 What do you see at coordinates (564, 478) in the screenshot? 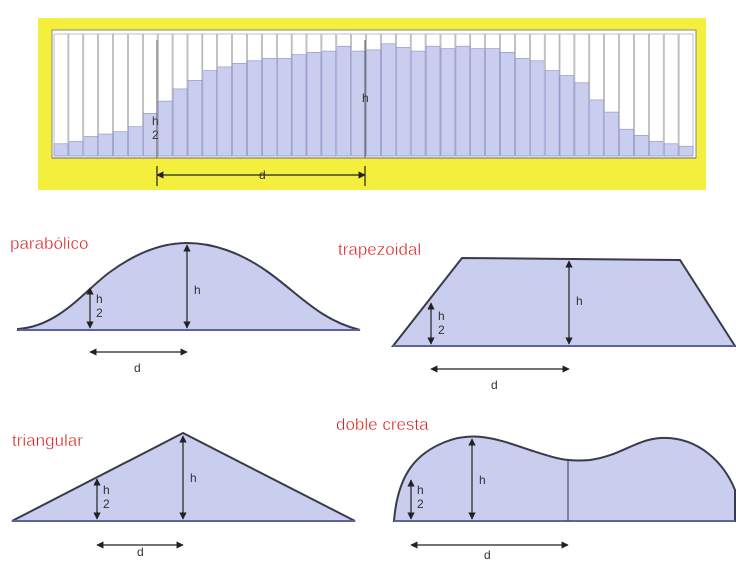
I see `double-crest-outline` at bounding box center [564, 478].